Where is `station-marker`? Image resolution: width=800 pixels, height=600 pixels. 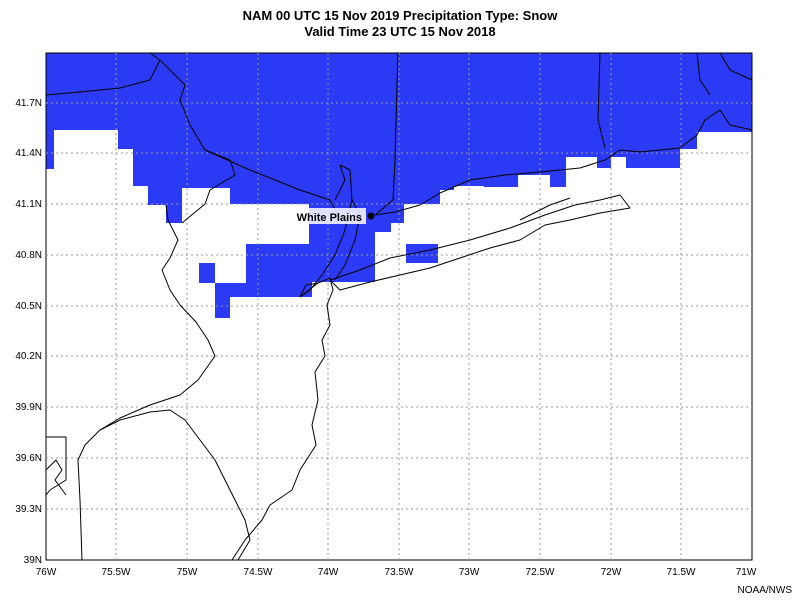
station-marker is located at coordinates (371, 216).